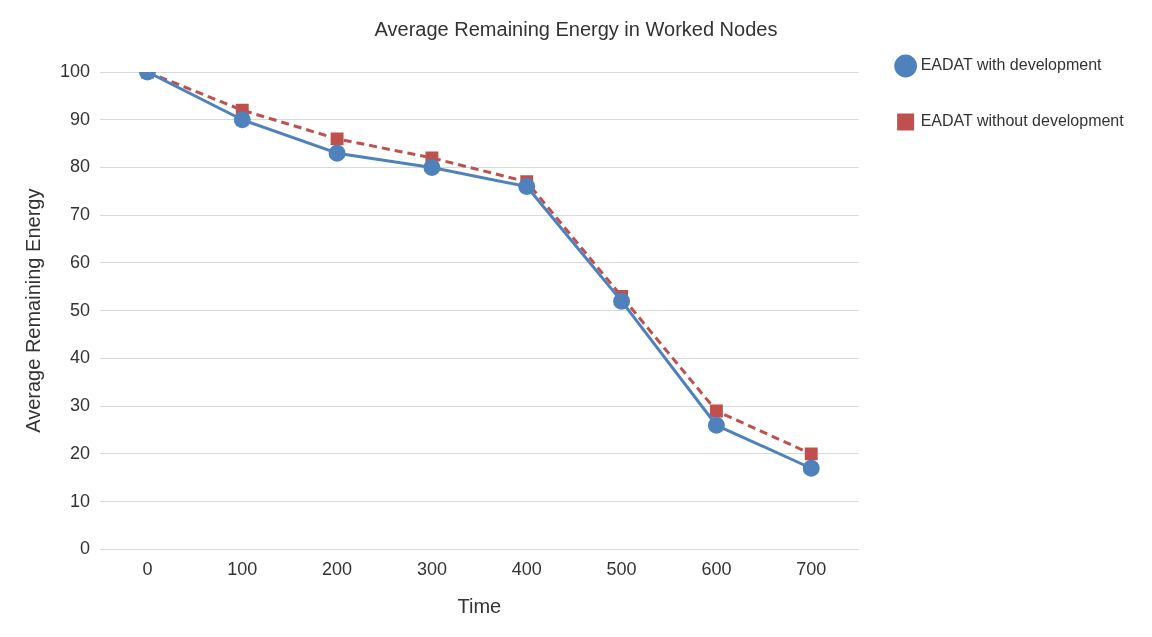 This screenshot has width=1152, height=637. What do you see at coordinates (337, 569) in the screenshot?
I see `x-tick-label: 200` at bounding box center [337, 569].